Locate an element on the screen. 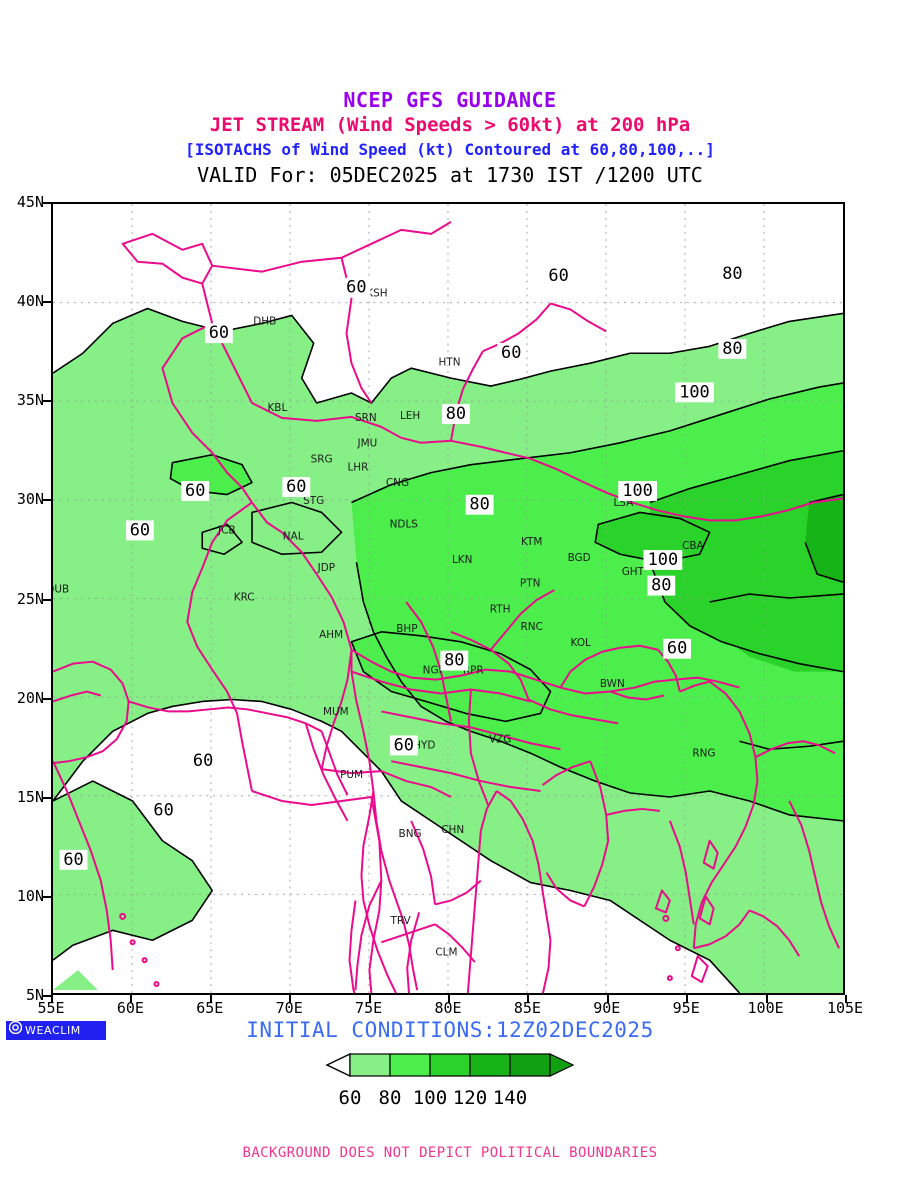  city-label-bng: BNG is located at coordinates (410, 834).